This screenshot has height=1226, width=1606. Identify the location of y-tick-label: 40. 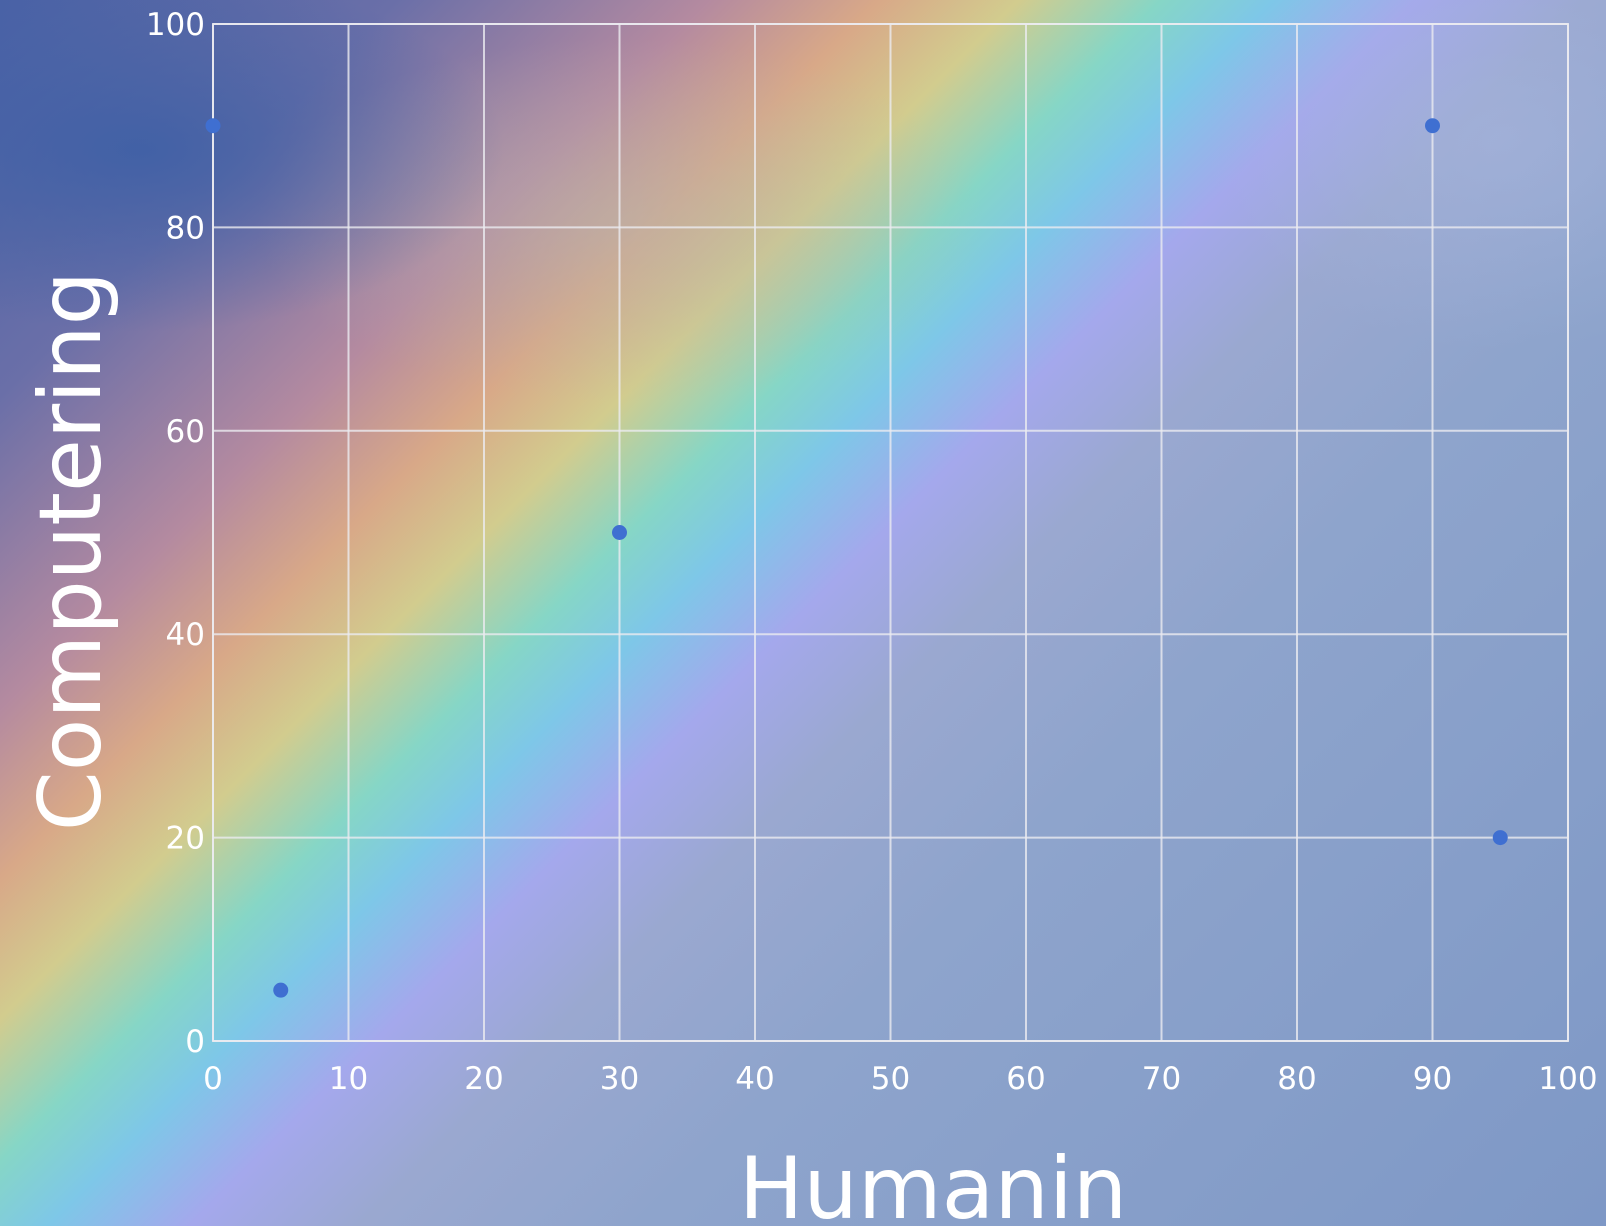
(185, 635).